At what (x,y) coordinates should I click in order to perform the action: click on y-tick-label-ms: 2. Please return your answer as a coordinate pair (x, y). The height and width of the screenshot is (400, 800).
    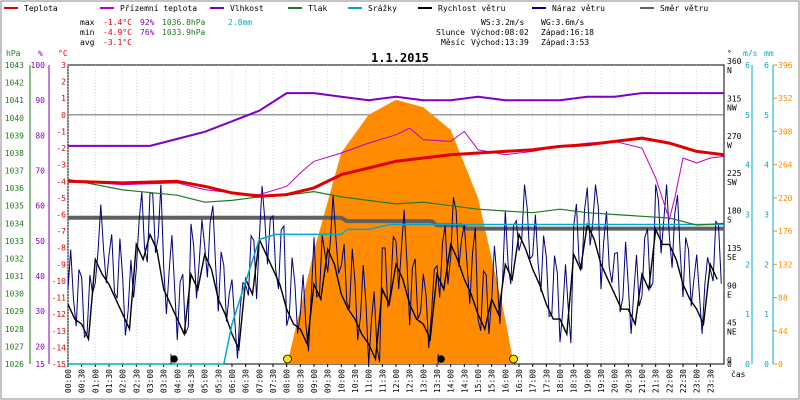
    Looking at the image, I should click on (747, 264).